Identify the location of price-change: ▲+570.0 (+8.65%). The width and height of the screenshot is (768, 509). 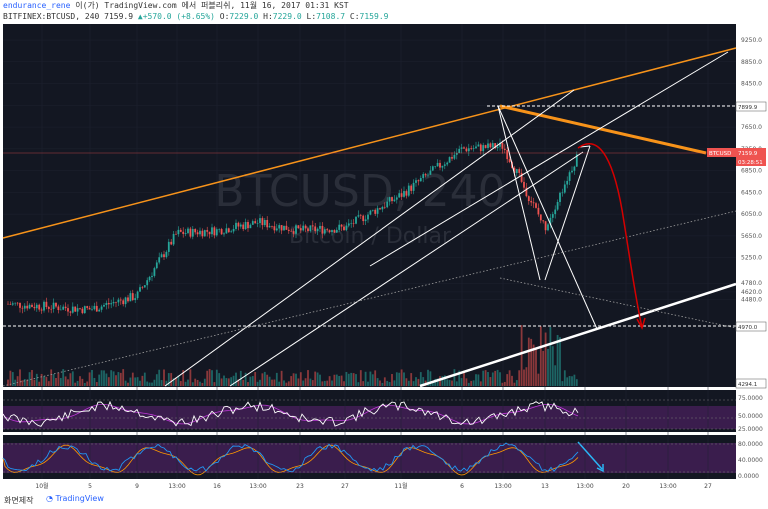
(176, 16).